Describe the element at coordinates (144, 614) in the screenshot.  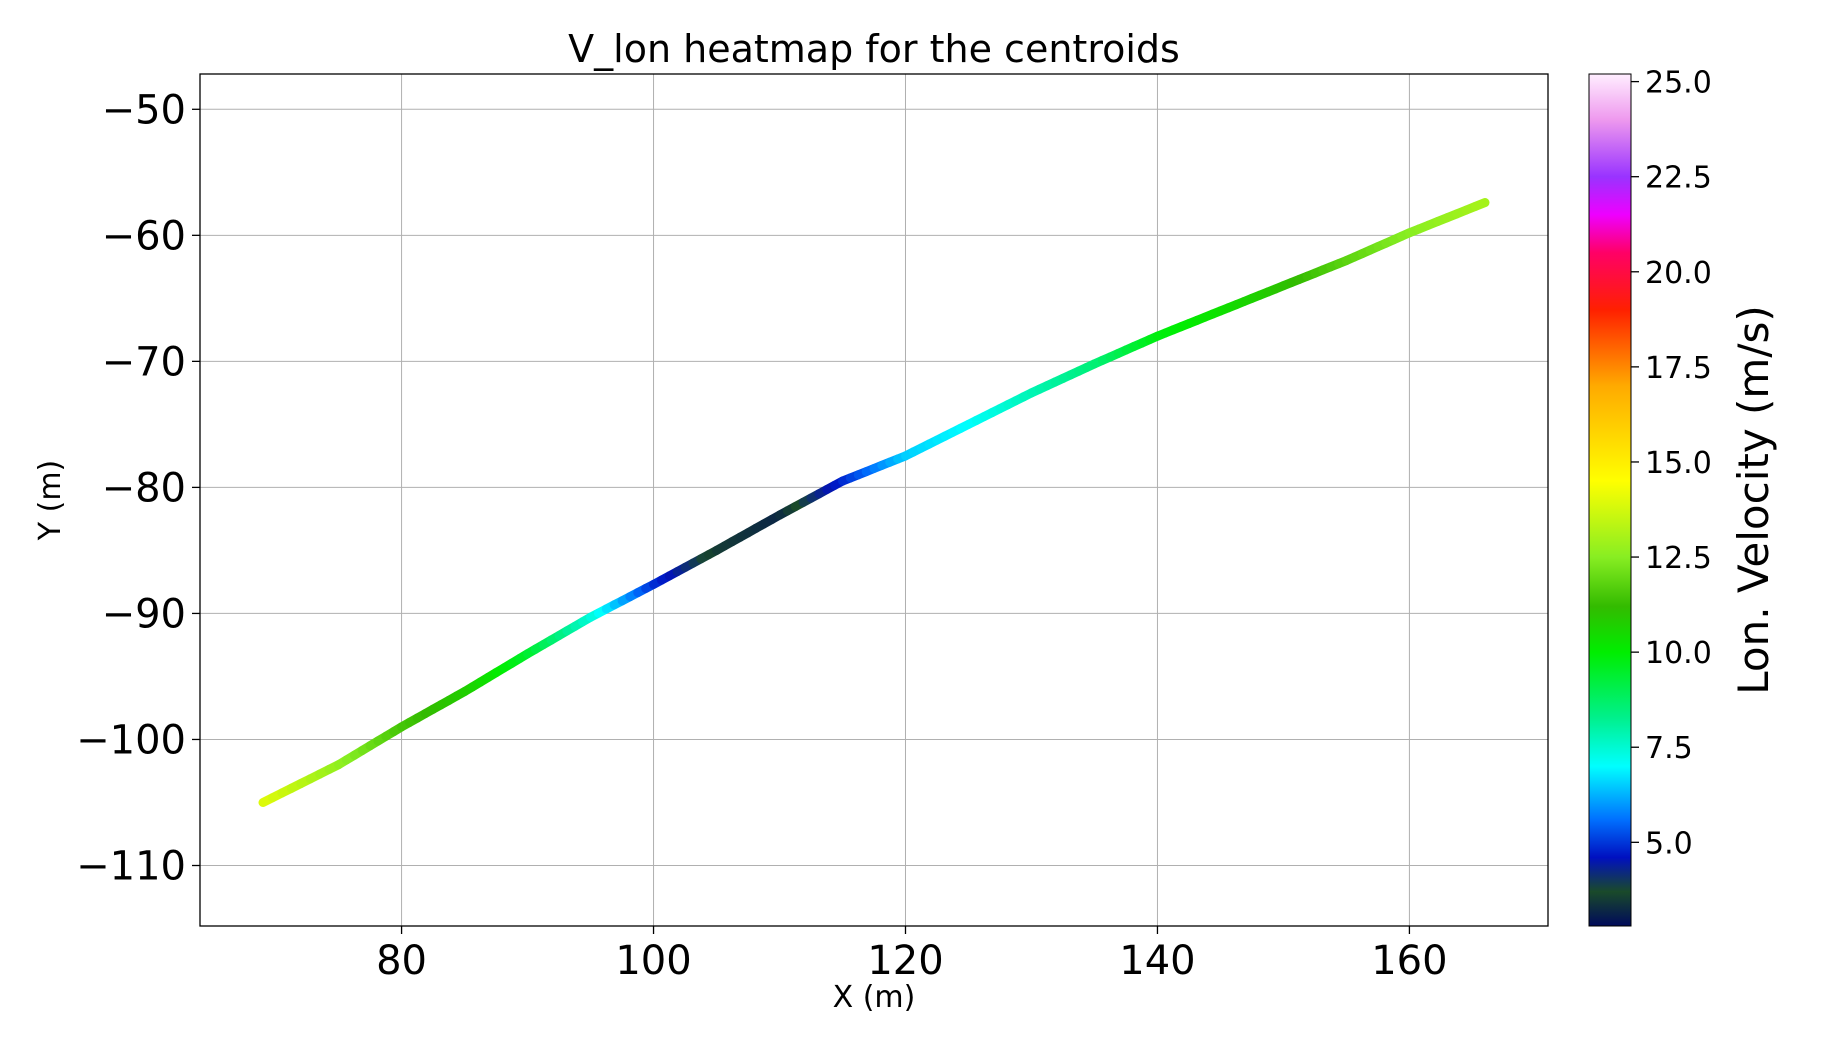
I see `y-tick-label-4: −90` at that location.